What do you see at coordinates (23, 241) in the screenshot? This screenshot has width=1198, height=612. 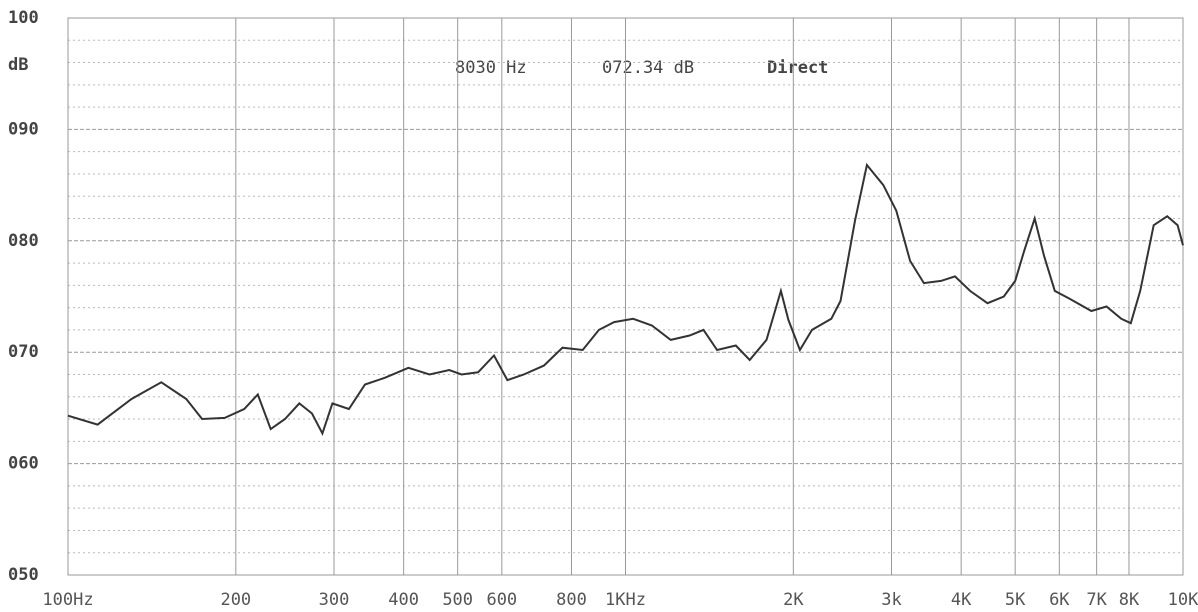 I see `y-tick-label: 080` at bounding box center [23, 241].